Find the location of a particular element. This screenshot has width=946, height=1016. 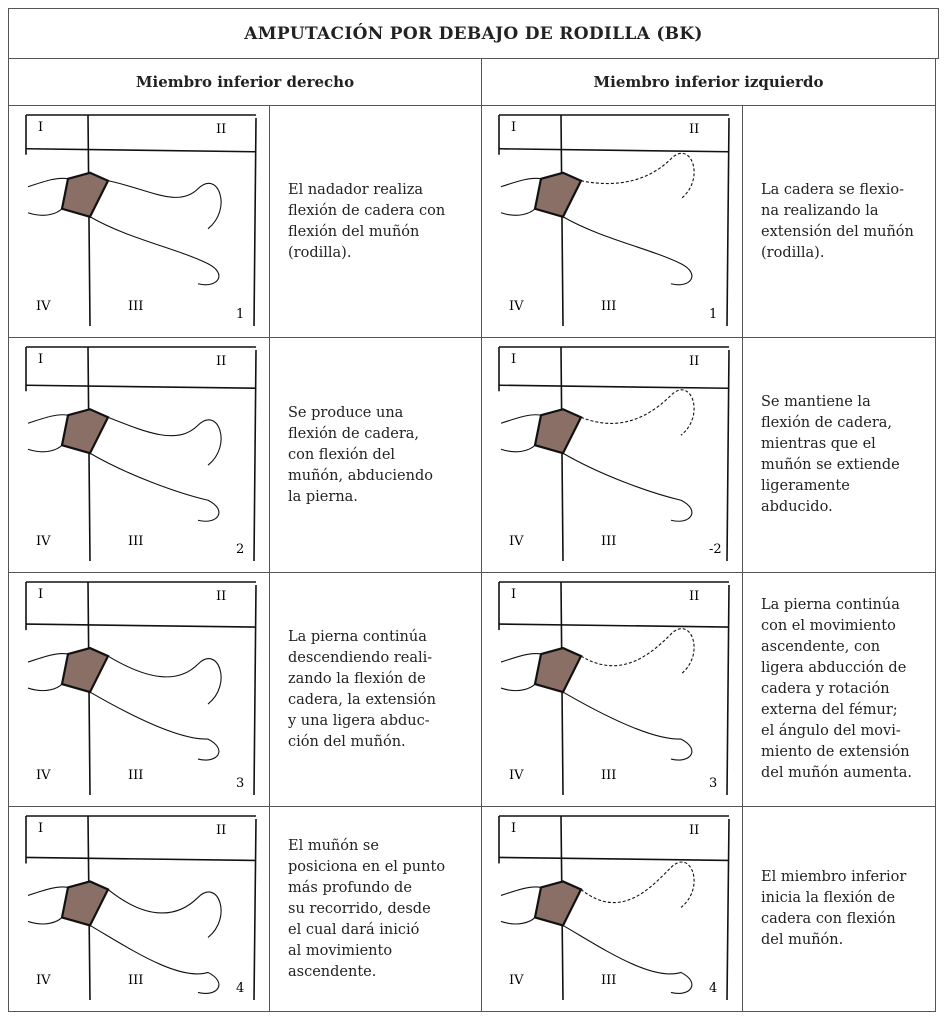

figure-cell: I II III IV 2 is located at coordinates (139, 455).